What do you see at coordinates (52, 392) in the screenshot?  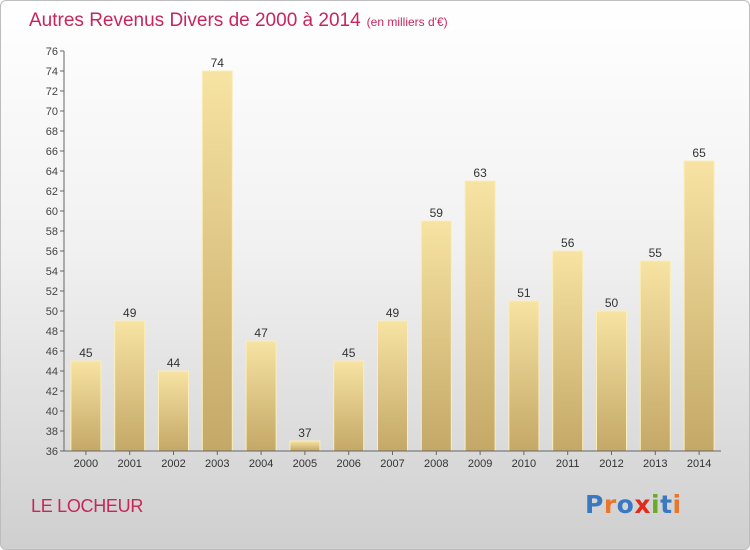 I see `y-tick-label: 42` at bounding box center [52, 392].